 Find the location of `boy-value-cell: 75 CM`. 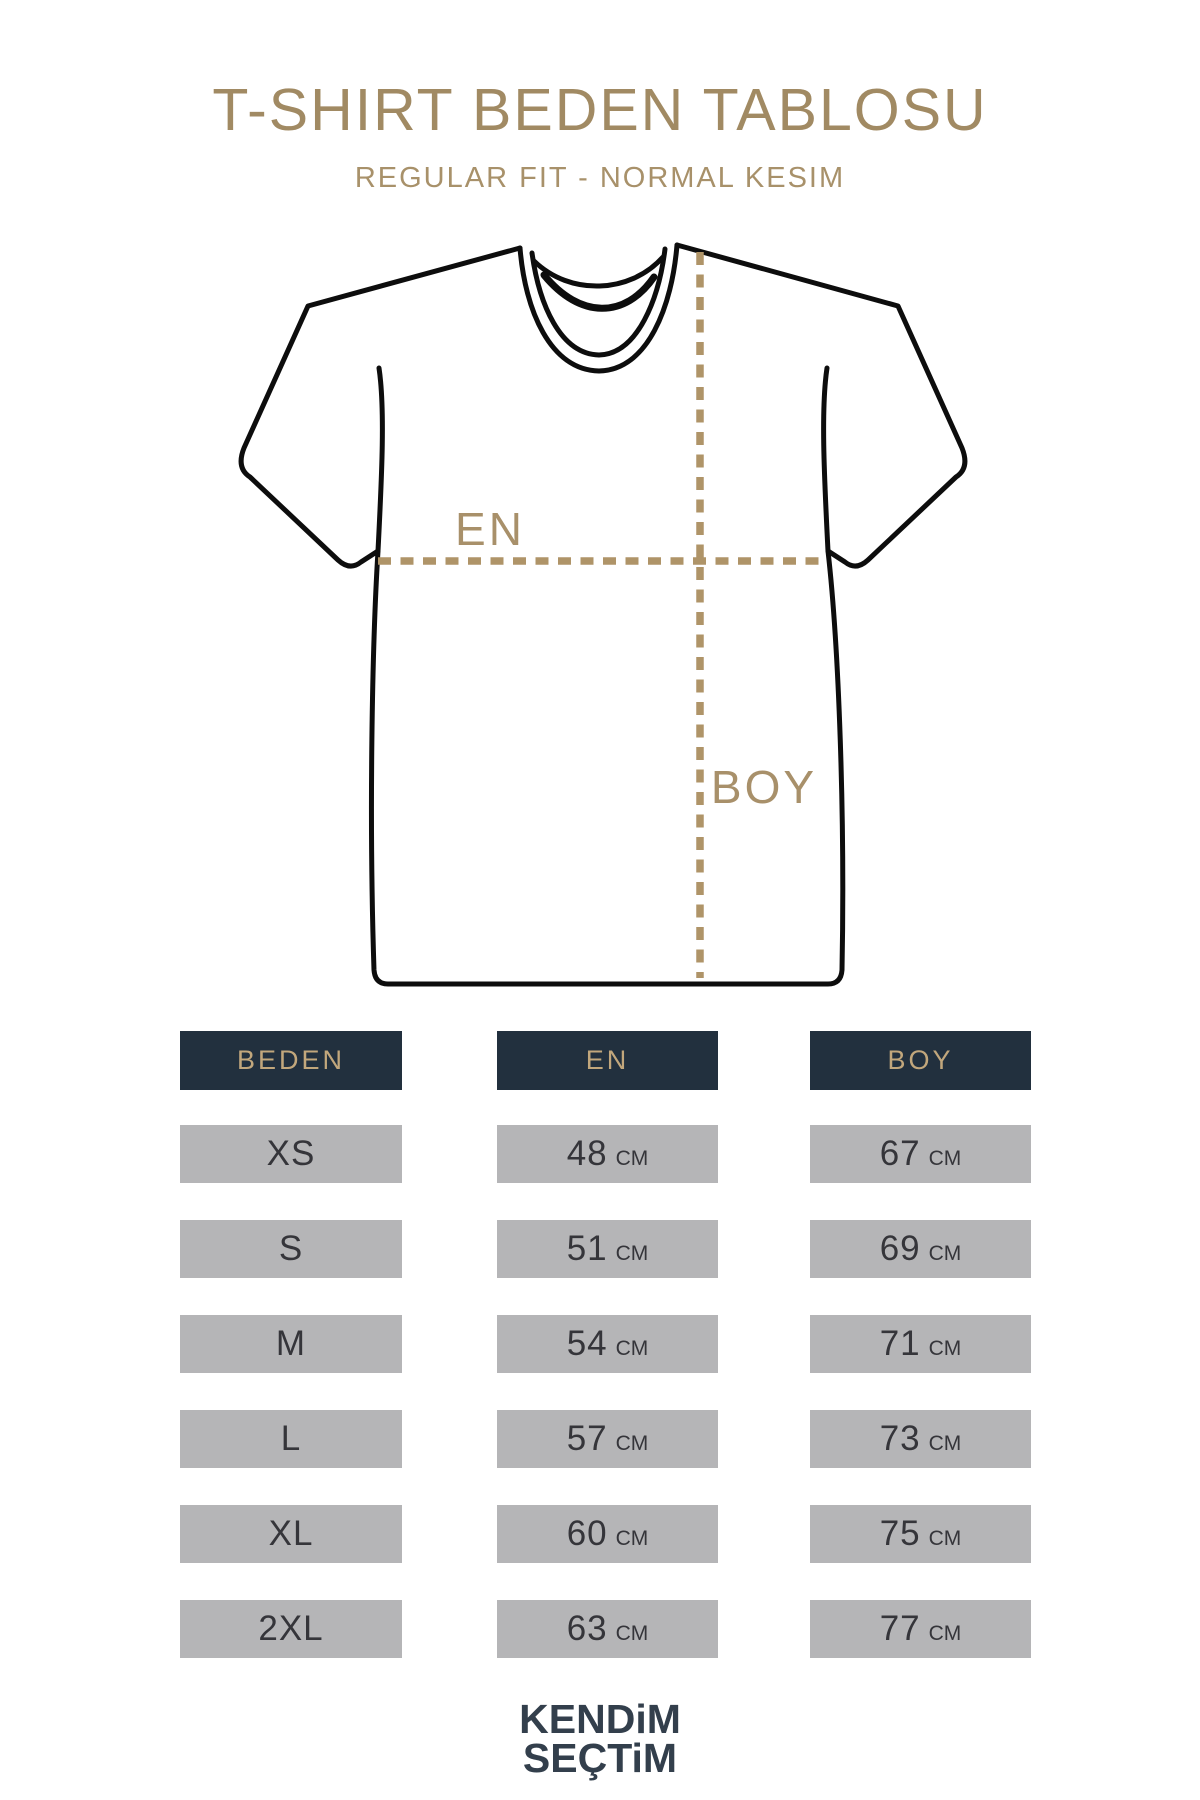

boy-value-cell: 75 CM is located at coordinates (920, 1534).